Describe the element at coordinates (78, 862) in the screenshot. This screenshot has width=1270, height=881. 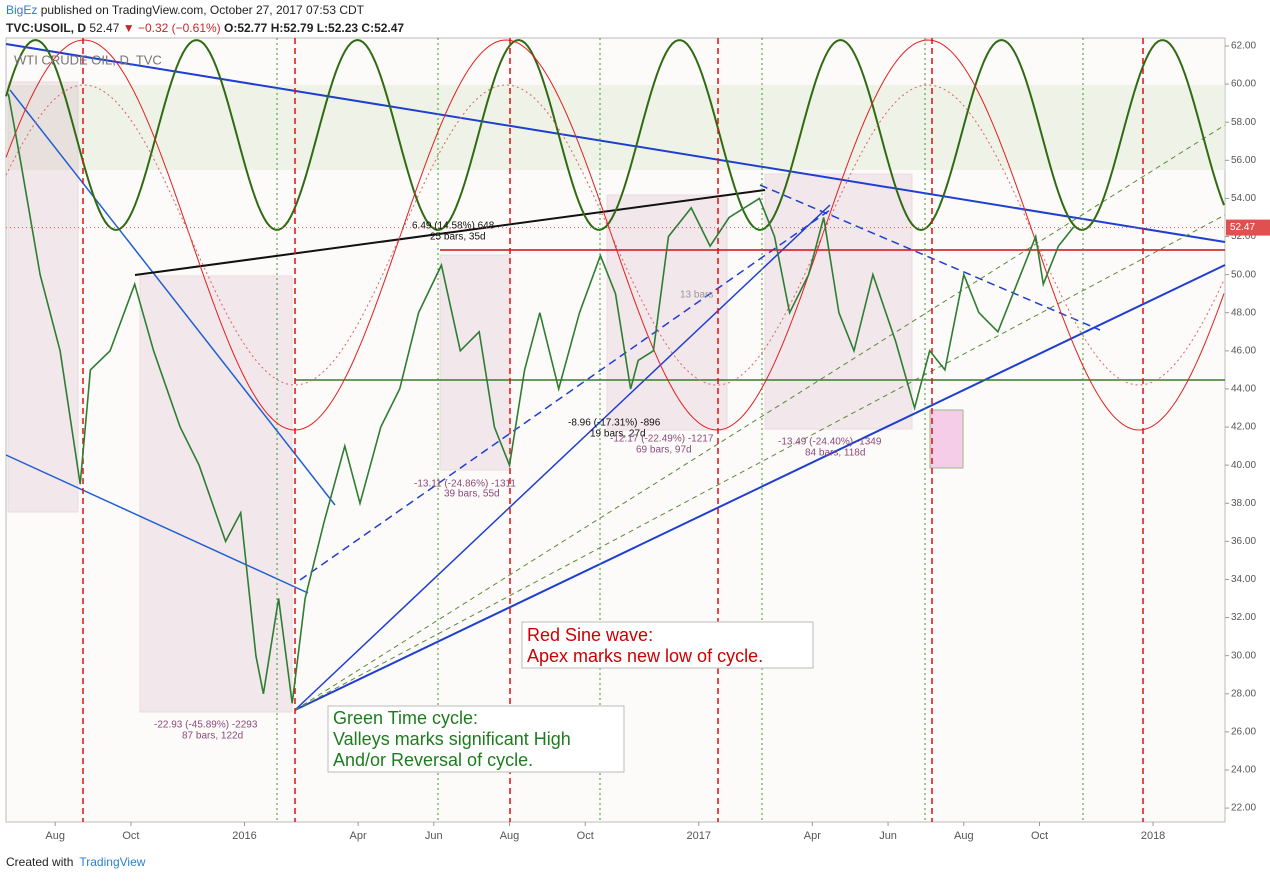
I see `footer: Created with TradingView` at that location.